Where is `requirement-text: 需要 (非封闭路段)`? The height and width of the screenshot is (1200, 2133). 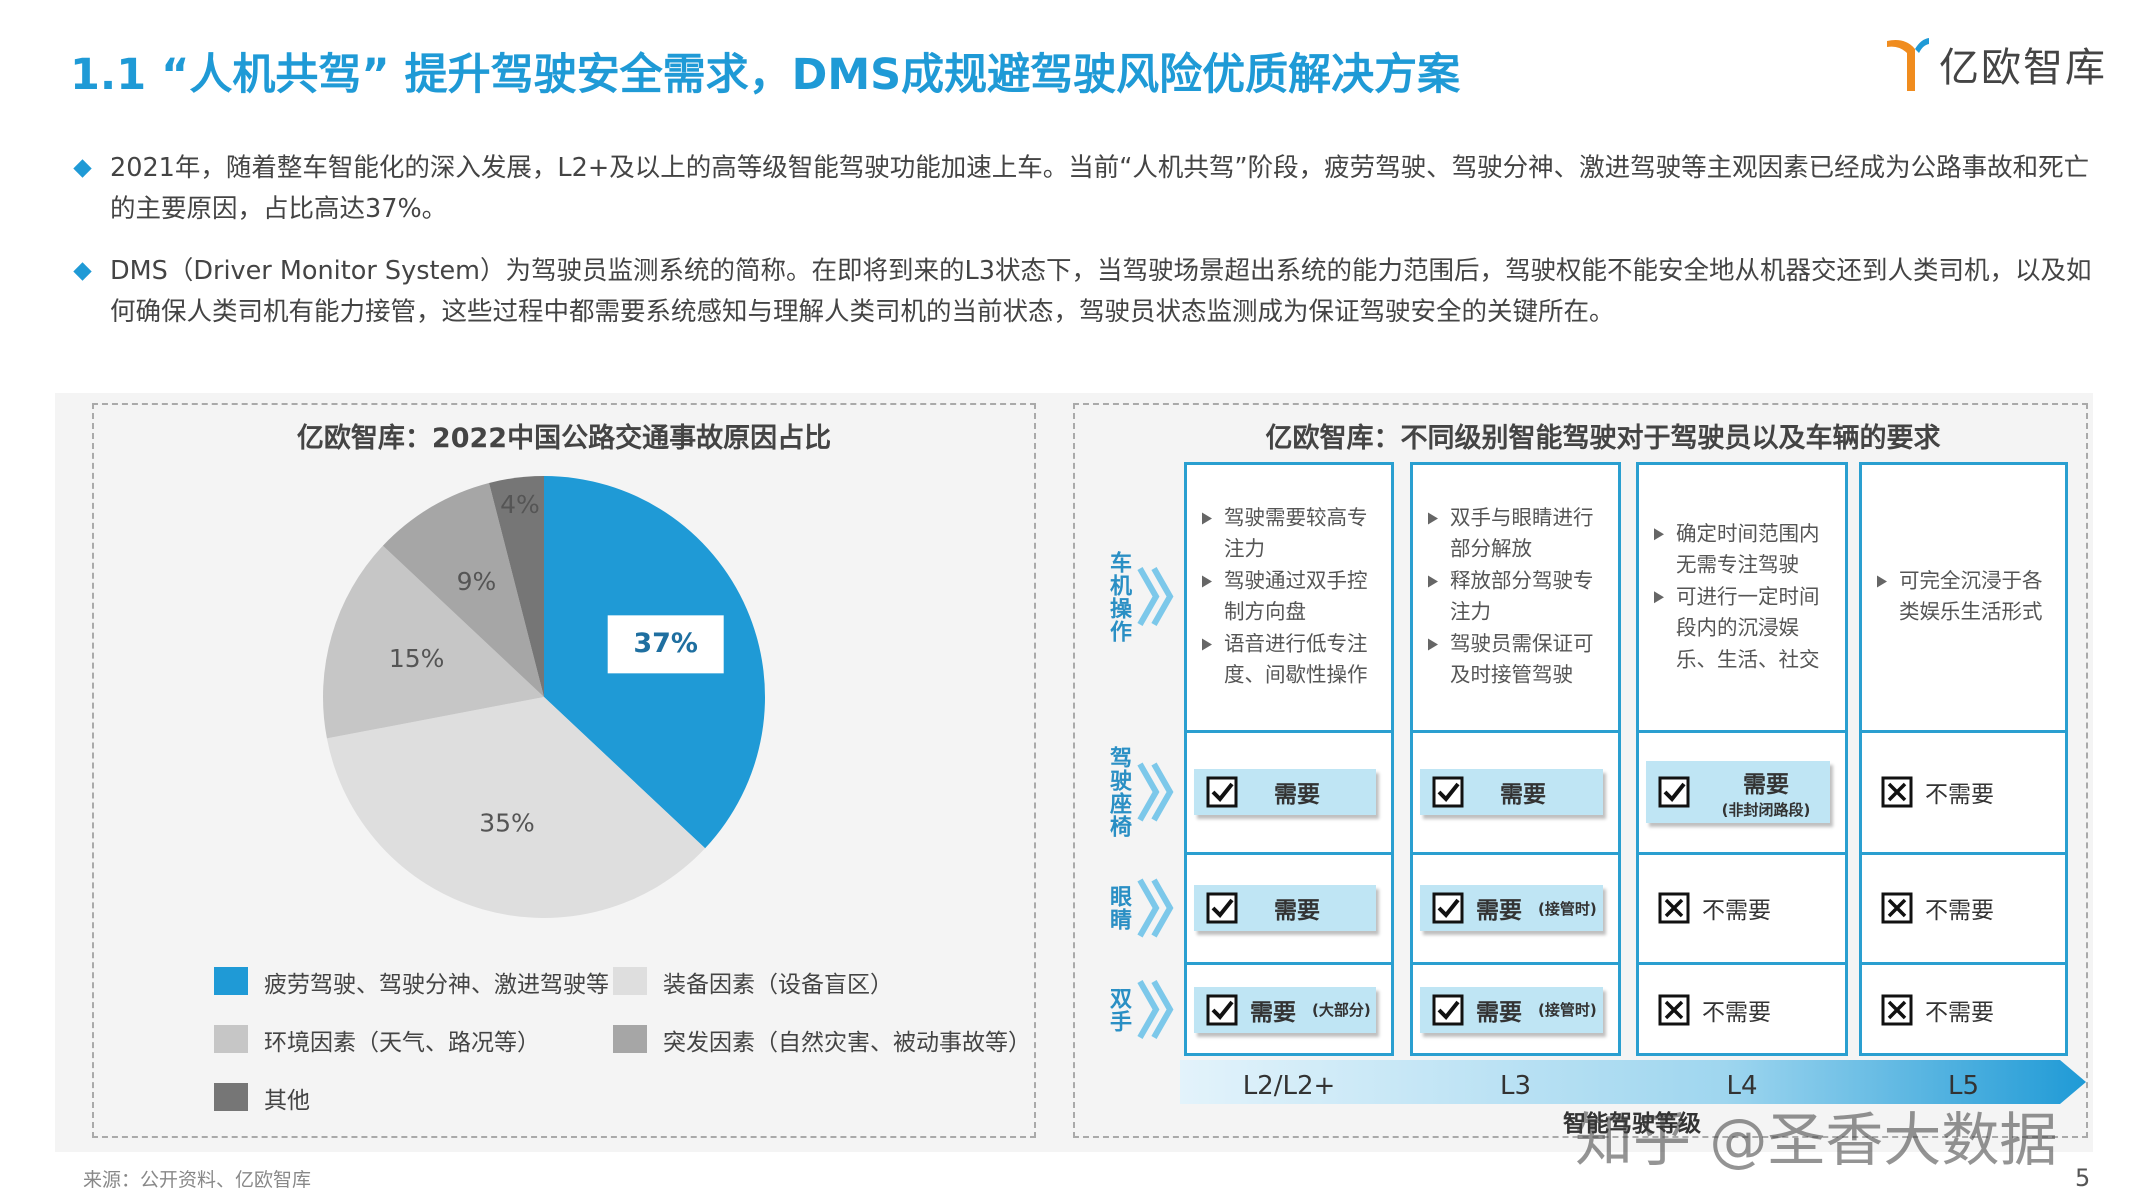 requirement-text: 需要 (非封闭路段) is located at coordinates (1766, 792).